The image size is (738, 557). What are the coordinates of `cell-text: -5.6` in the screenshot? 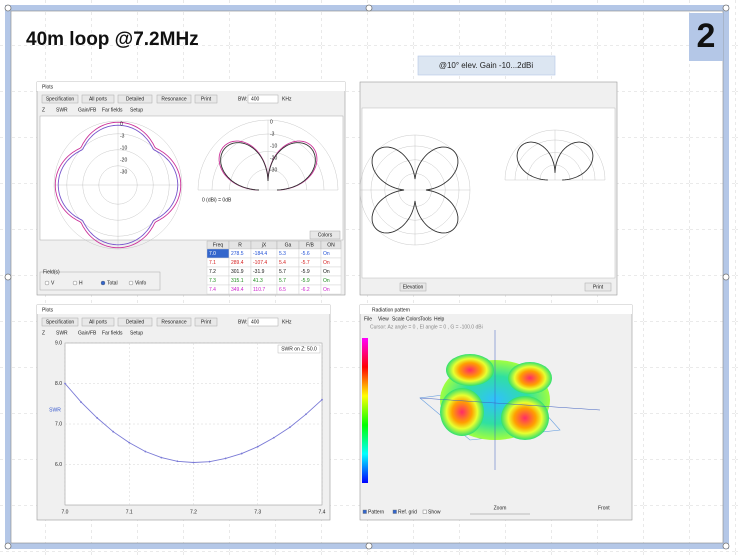 It's located at (305, 254).